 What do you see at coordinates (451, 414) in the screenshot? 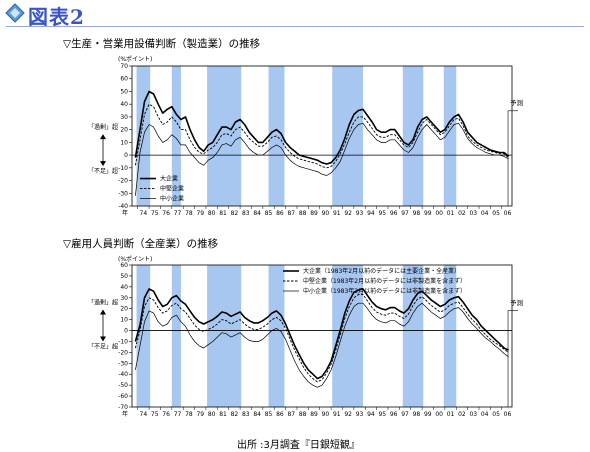
I see `x-tick-label: 01` at bounding box center [451, 414].